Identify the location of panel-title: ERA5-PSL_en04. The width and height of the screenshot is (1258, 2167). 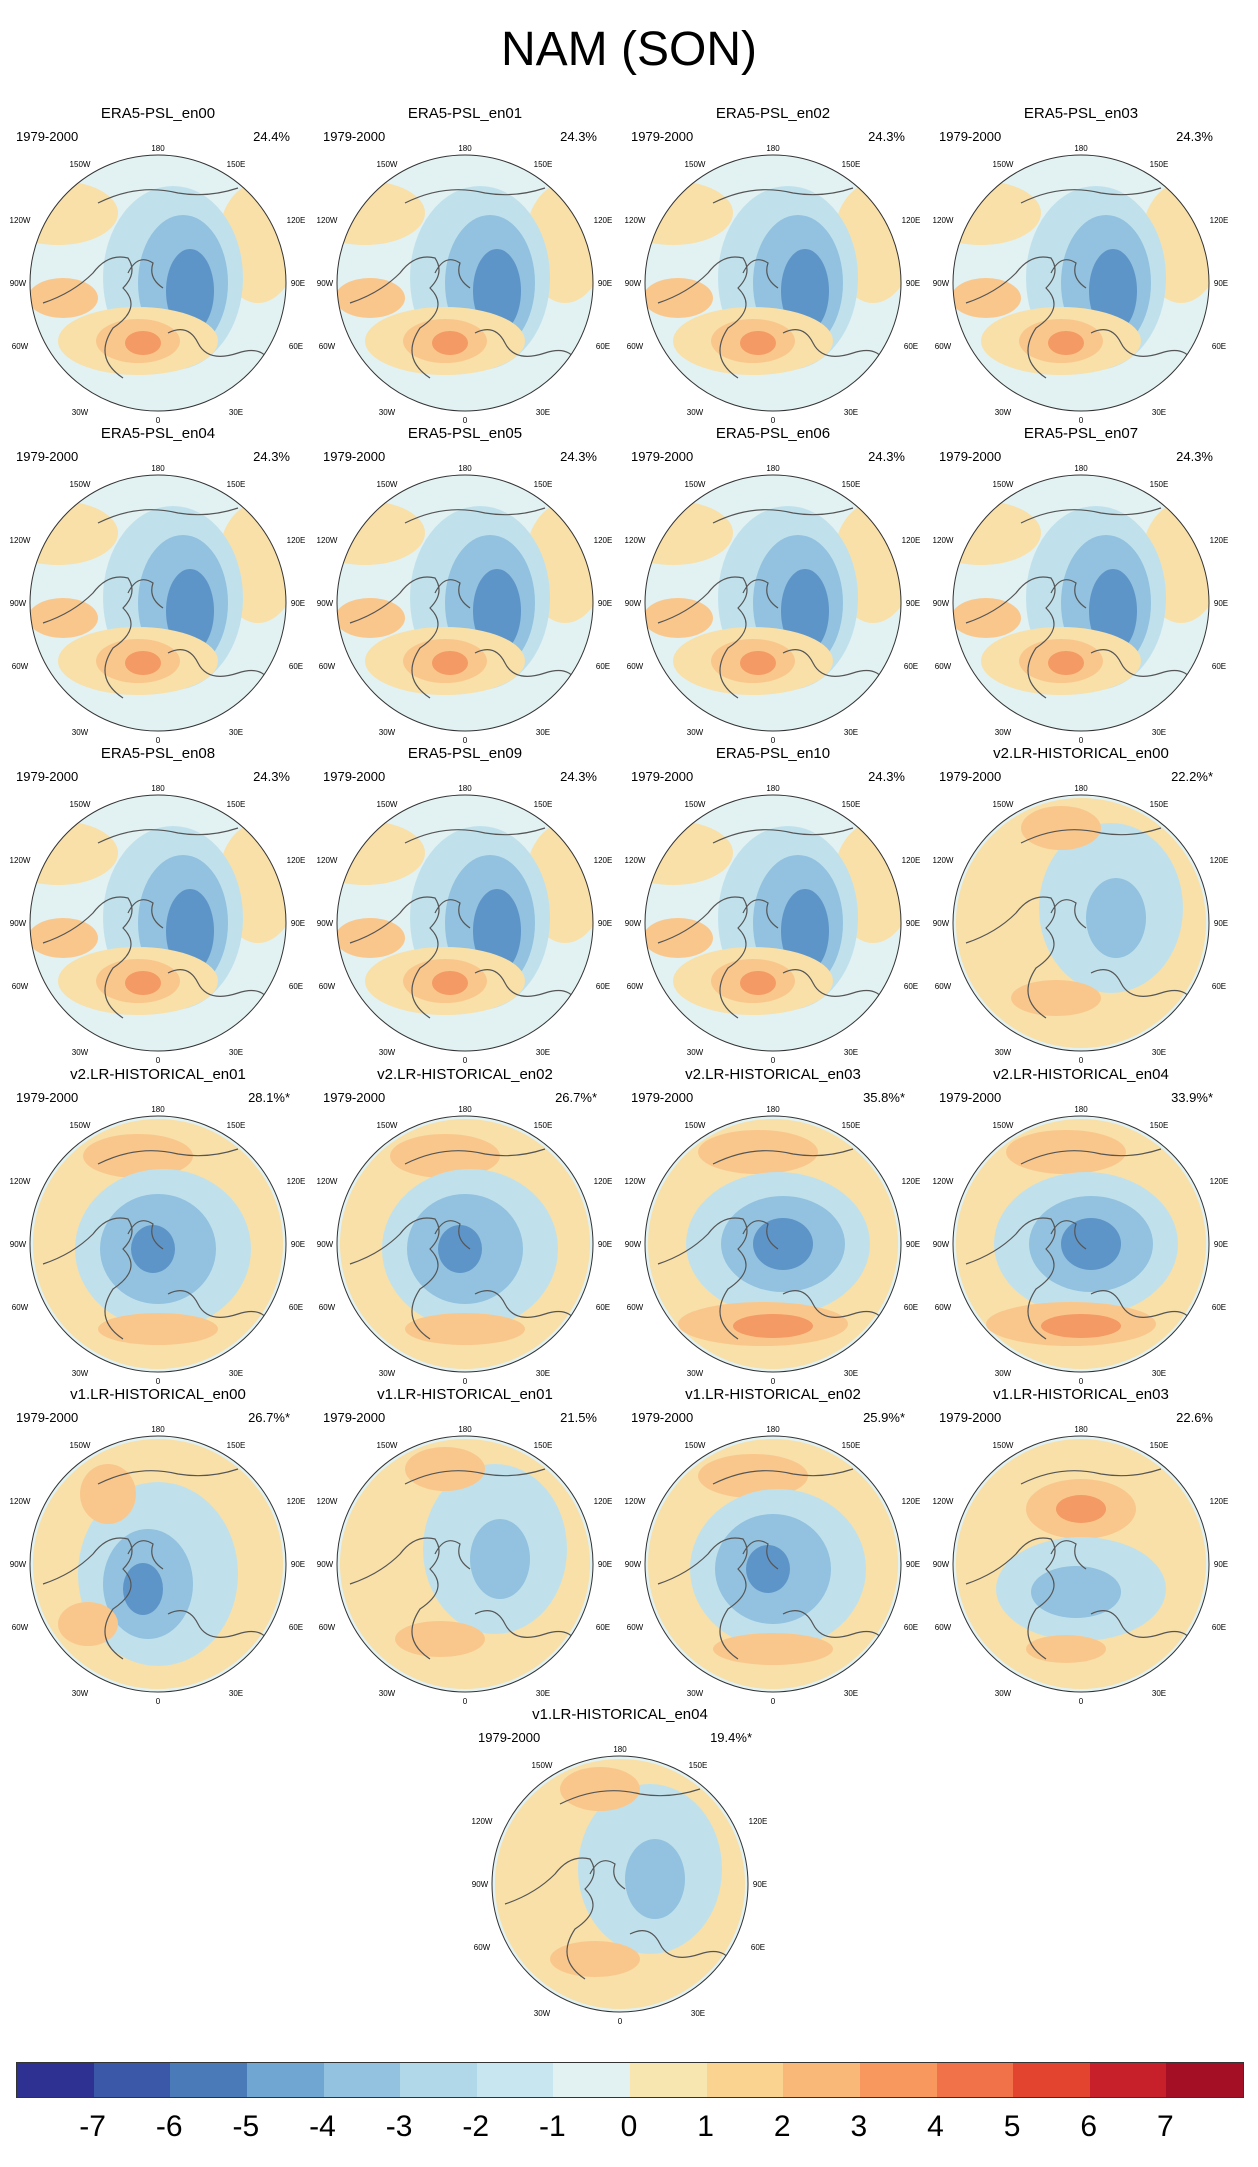
(158, 433).